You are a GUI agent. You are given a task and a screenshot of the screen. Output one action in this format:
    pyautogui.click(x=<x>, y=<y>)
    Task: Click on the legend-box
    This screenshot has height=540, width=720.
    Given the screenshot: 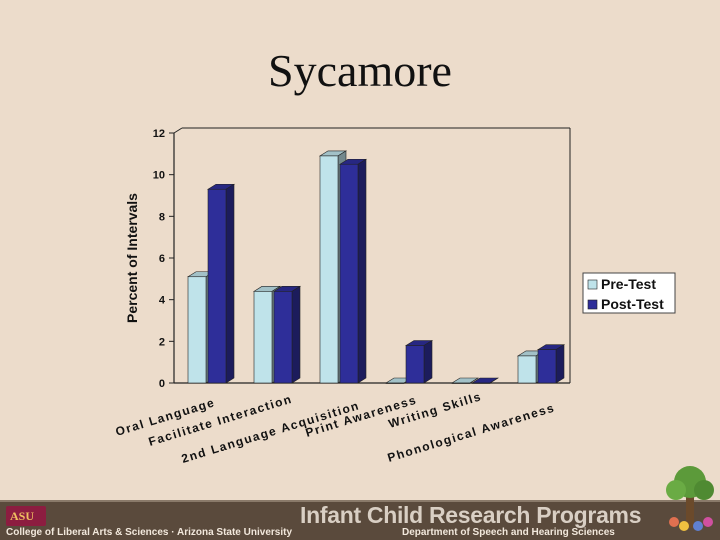 What is the action you would take?
    pyautogui.click(x=629, y=293)
    